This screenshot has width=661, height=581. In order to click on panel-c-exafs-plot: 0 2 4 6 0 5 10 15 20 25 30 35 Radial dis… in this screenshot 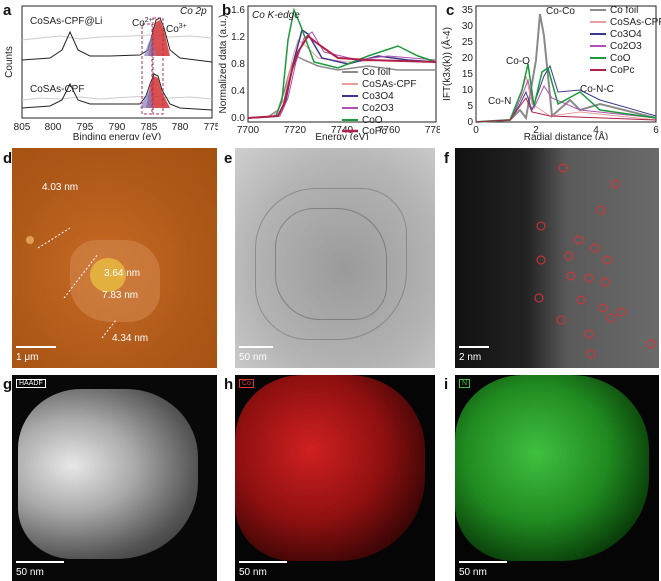, I will do `click(550, 72)`.